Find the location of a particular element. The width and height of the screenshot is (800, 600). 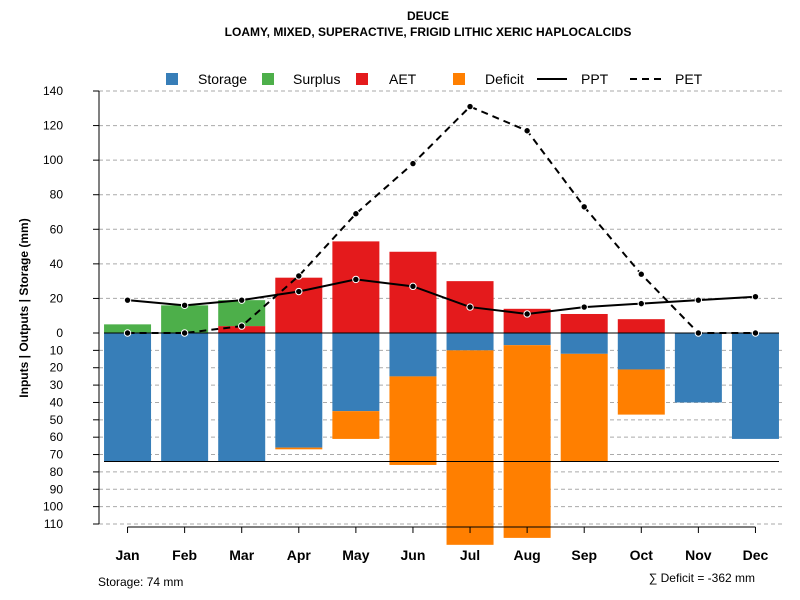

x-tick-label: Dec is located at coordinates (756, 555).